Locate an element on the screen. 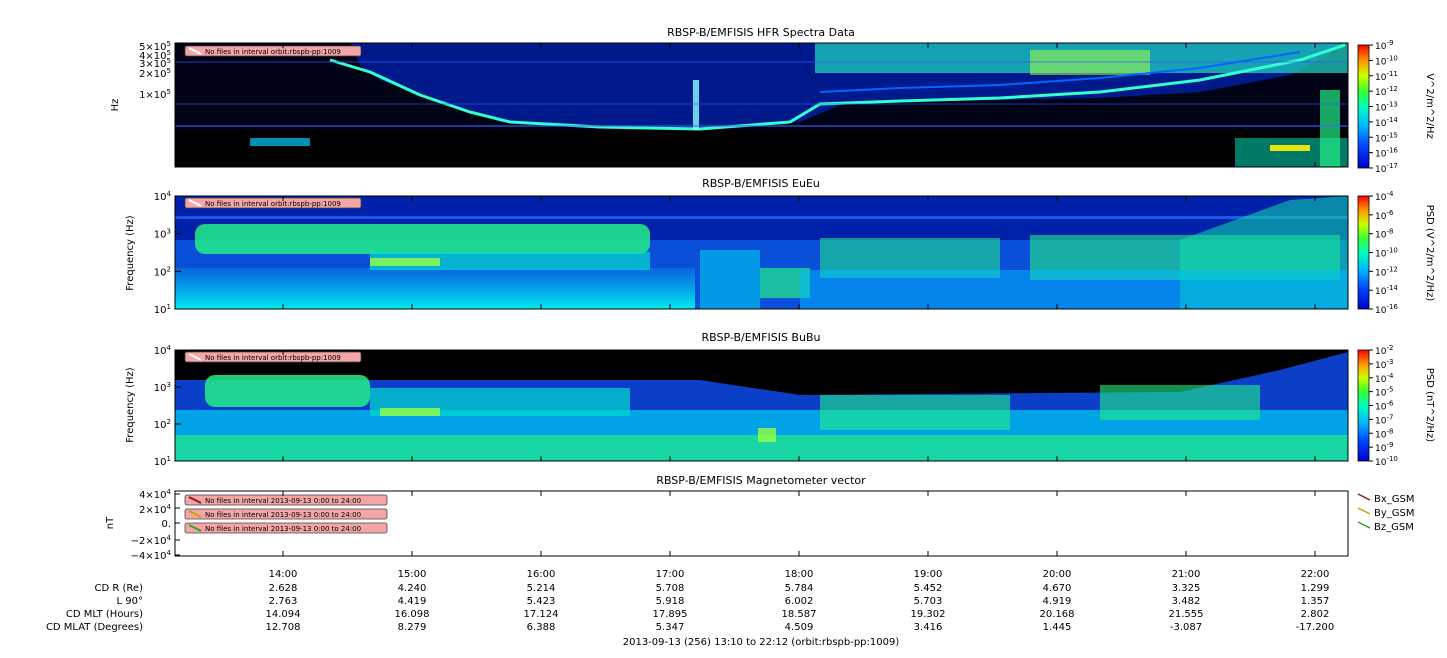  ephemeris-value: 4.240 is located at coordinates (412, 588).